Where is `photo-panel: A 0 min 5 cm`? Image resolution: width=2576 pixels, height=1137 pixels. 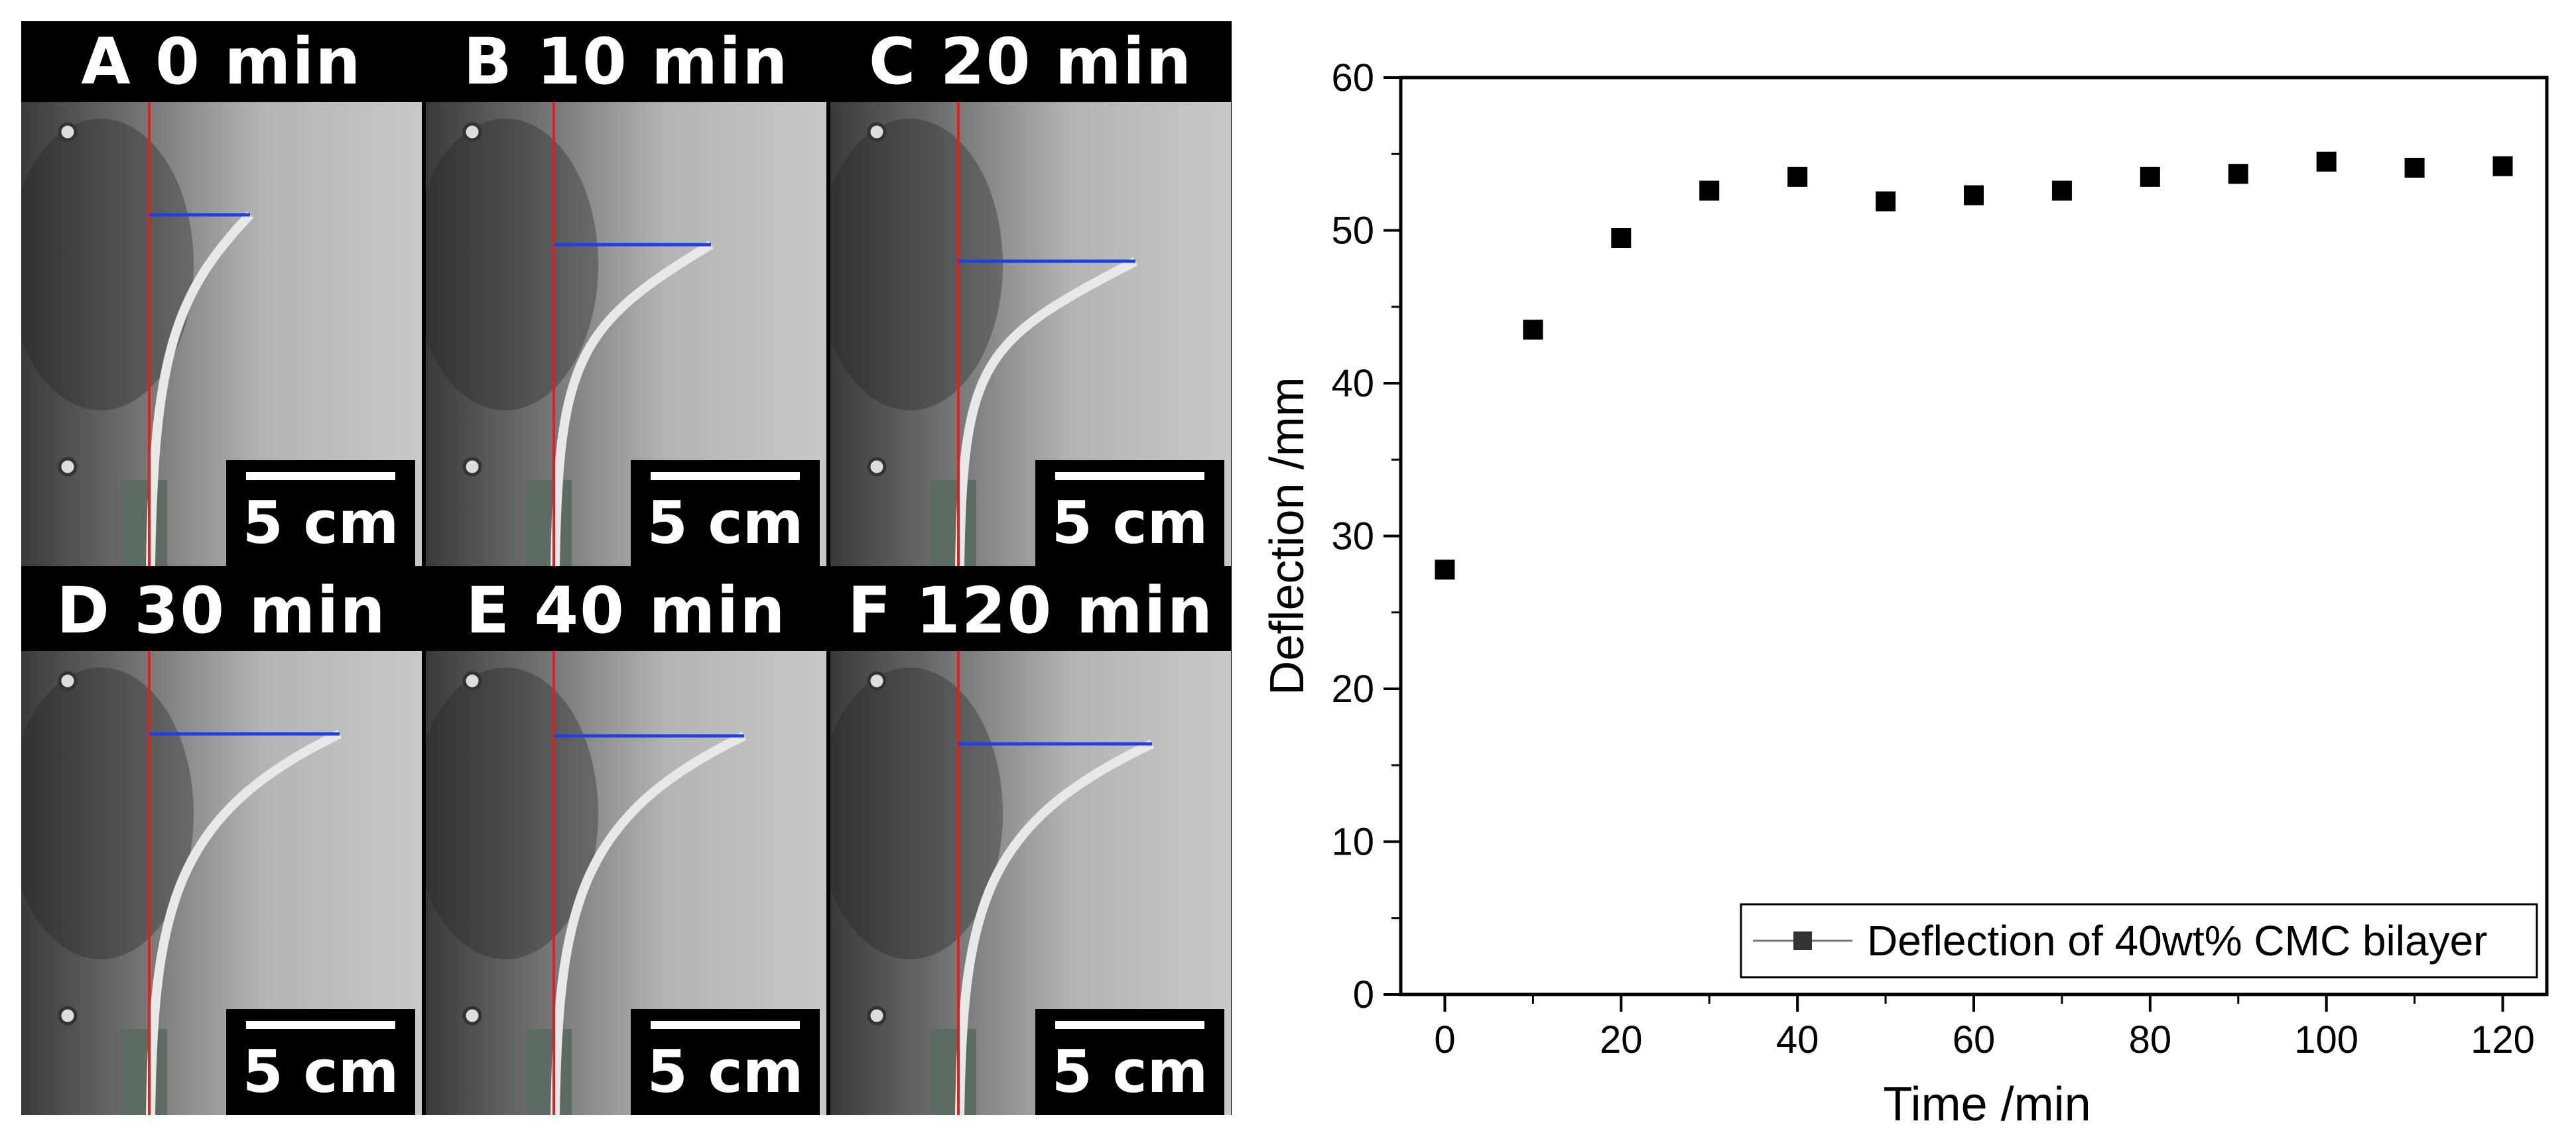 photo-panel: A 0 min 5 cm is located at coordinates (222, 293).